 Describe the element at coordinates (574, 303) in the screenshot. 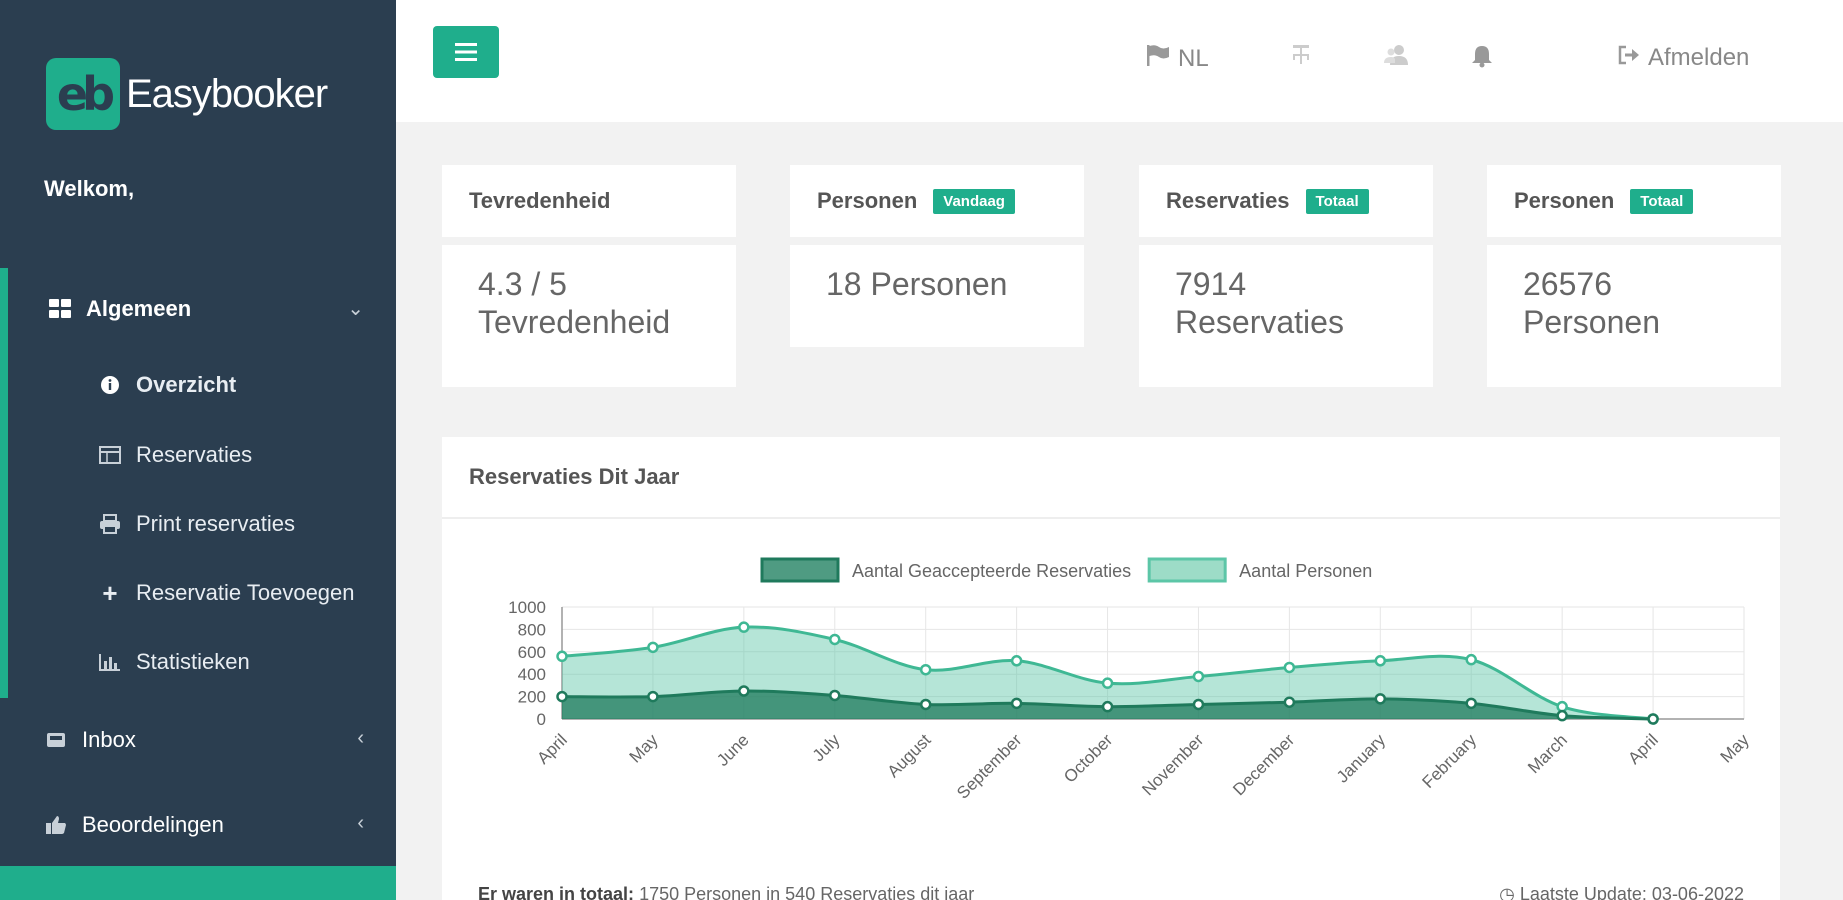

I see `card-value: 4.3 / 5 Tevredenheid` at that location.